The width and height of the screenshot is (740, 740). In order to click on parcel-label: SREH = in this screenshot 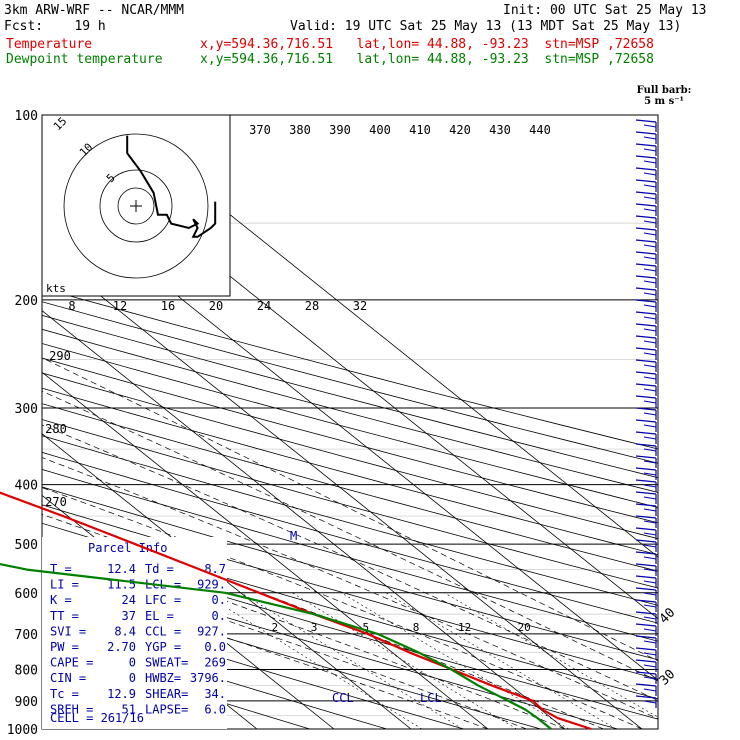, I will do `click(71, 709)`.